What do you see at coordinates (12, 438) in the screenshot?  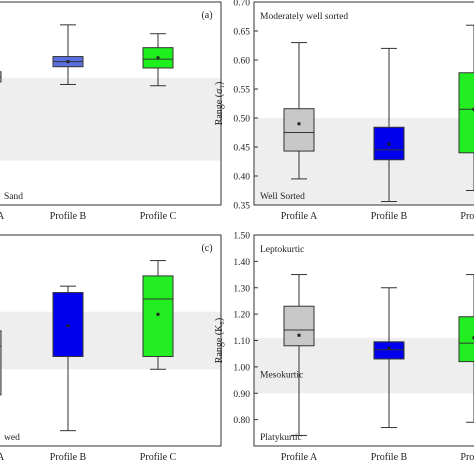 I see `annotation: wed` at bounding box center [12, 438].